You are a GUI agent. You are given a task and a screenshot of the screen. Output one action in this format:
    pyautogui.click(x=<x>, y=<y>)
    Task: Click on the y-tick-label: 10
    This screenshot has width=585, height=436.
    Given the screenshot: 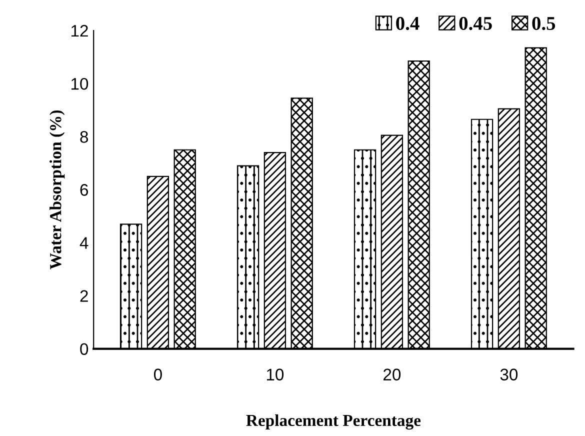 What is the action you would take?
    pyautogui.click(x=79, y=84)
    